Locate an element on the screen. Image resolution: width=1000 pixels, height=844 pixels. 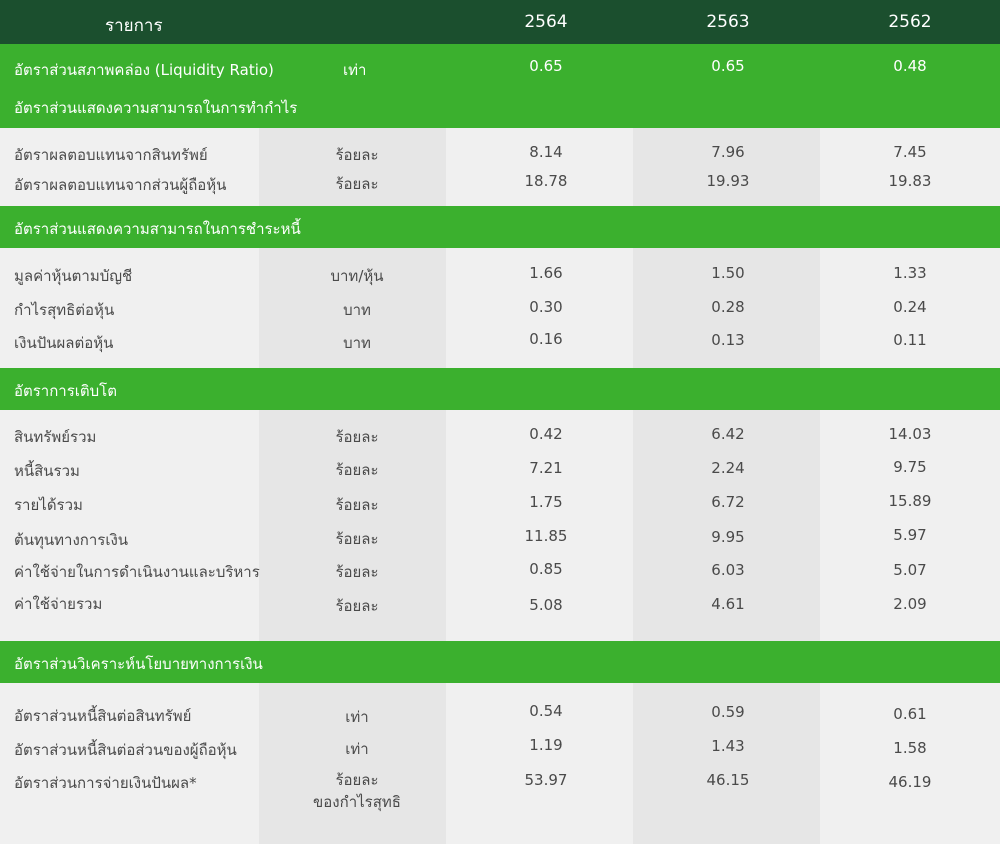
row-2562: 15.89 is located at coordinates (910, 501).